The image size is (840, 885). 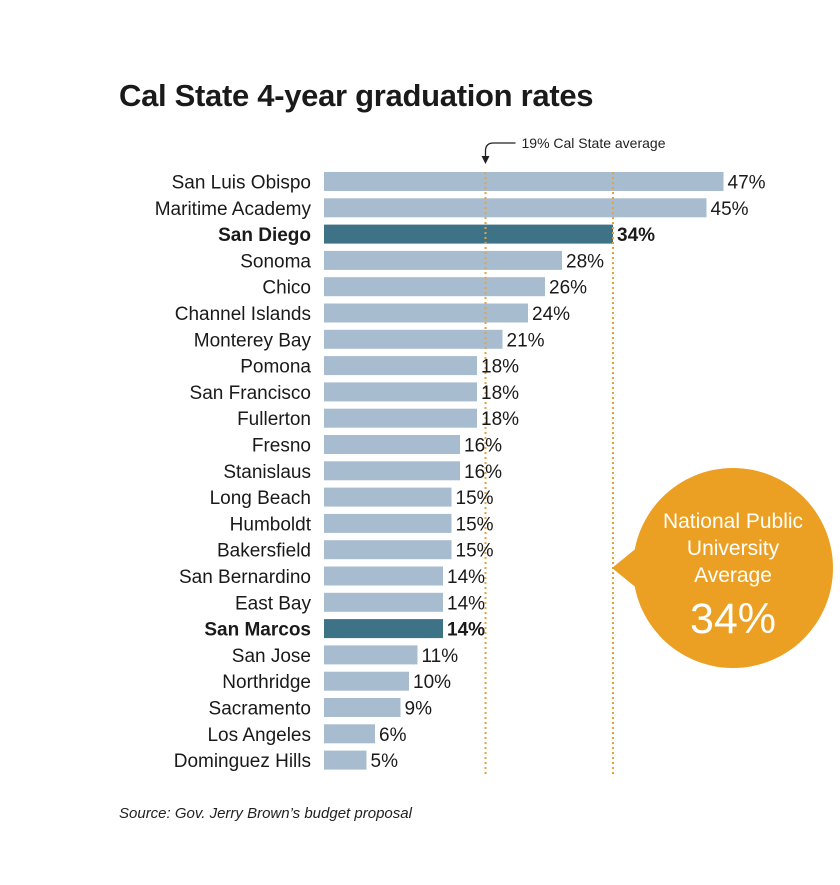 I want to click on category-label-channel-islands: Channel Islands, so click(x=243, y=314).